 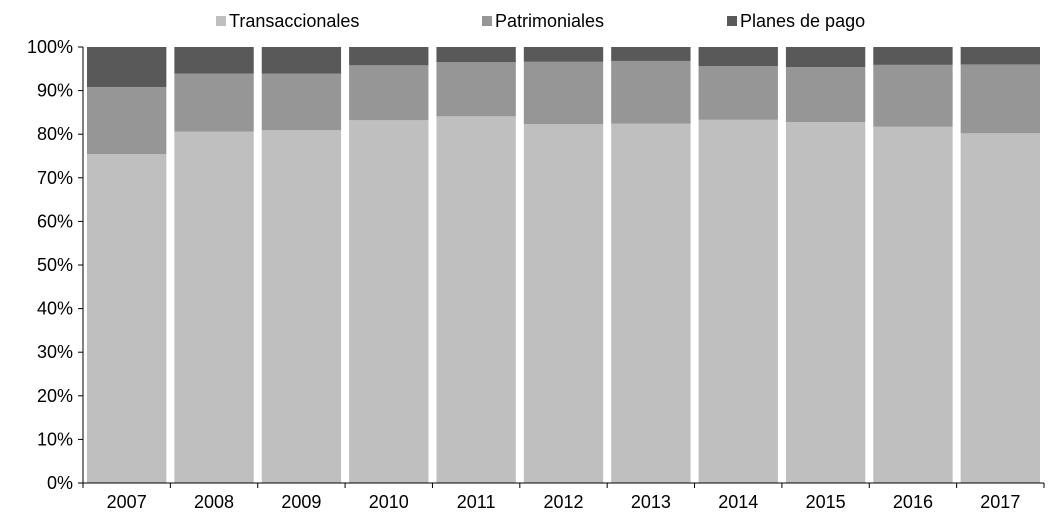 I want to click on x-tick-label: 2016, so click(x=913, y=502).